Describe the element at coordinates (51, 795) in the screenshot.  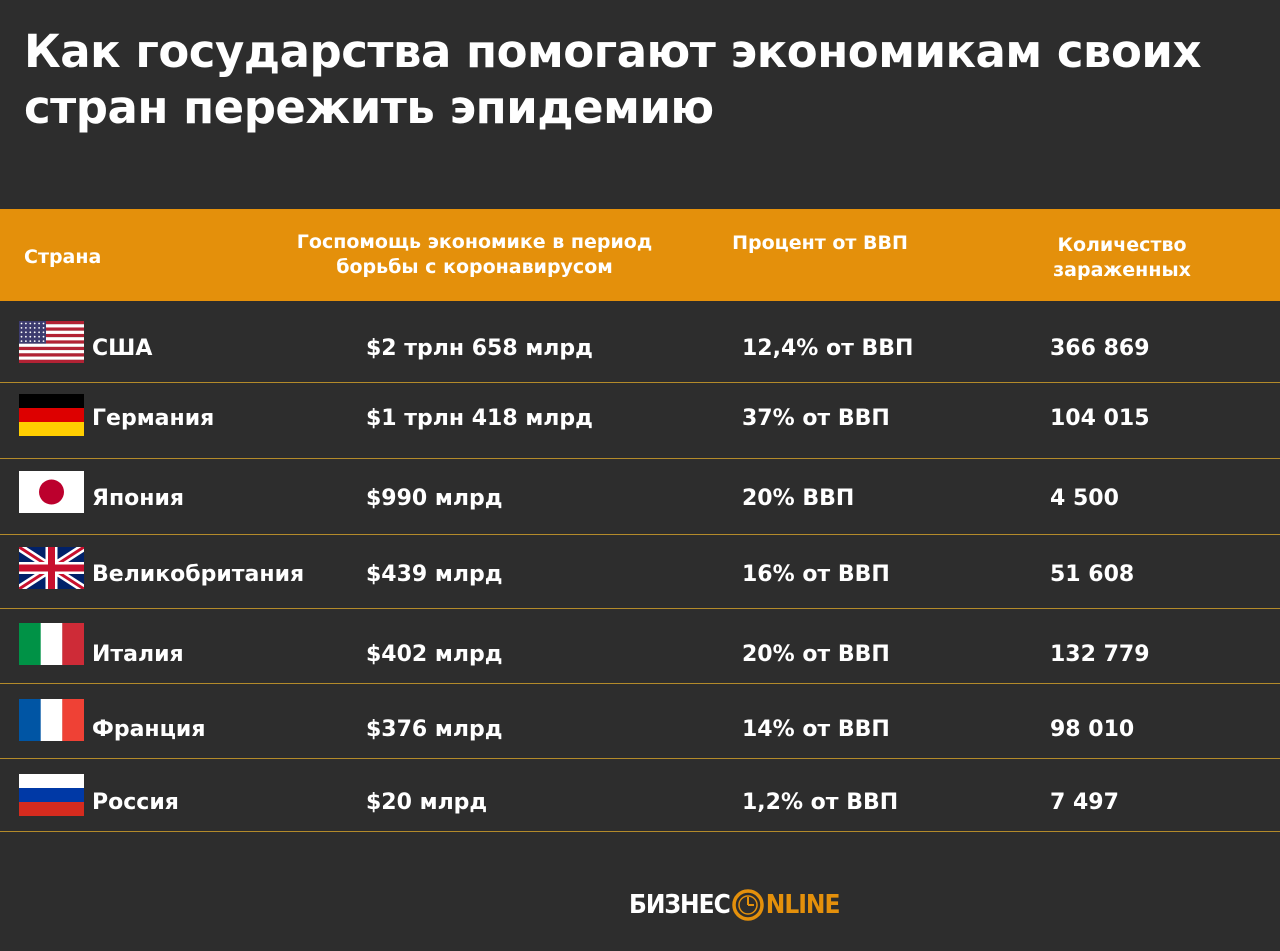
I see `russia-flag-icon` at that location.